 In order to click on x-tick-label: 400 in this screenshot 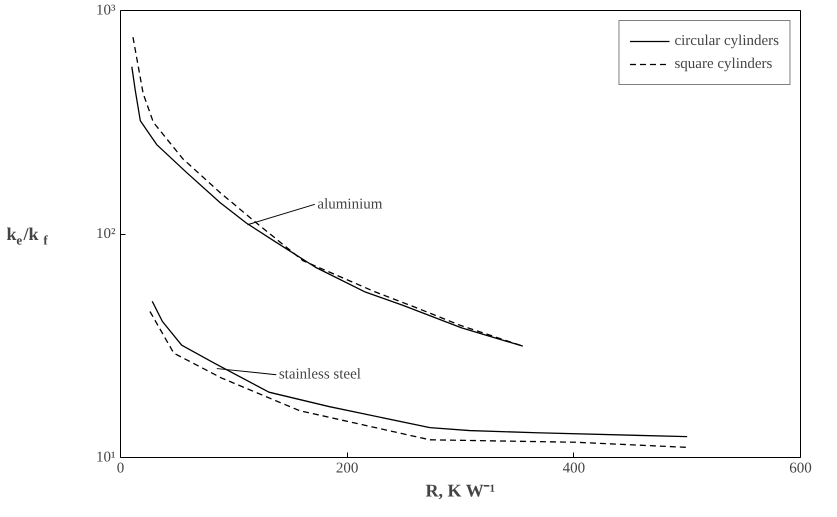, I will do `click(574, 468)`.